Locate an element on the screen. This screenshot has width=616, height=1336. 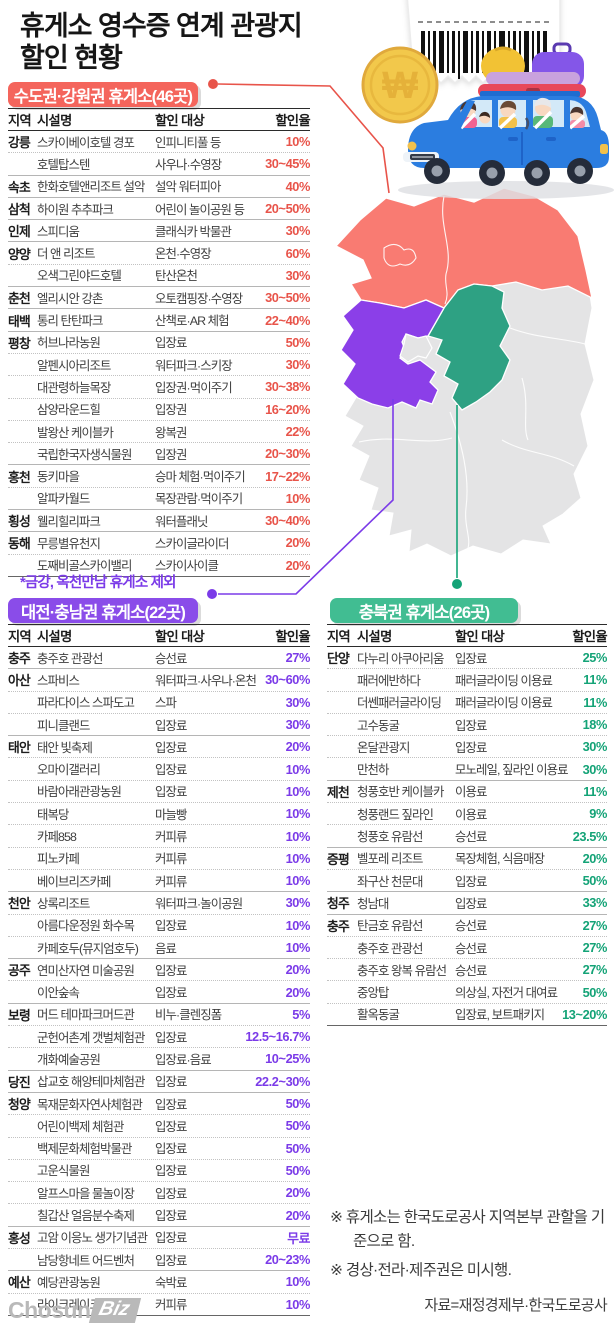
target-cell: 산책로·AR 체험 is located at coordinates (192, 321).